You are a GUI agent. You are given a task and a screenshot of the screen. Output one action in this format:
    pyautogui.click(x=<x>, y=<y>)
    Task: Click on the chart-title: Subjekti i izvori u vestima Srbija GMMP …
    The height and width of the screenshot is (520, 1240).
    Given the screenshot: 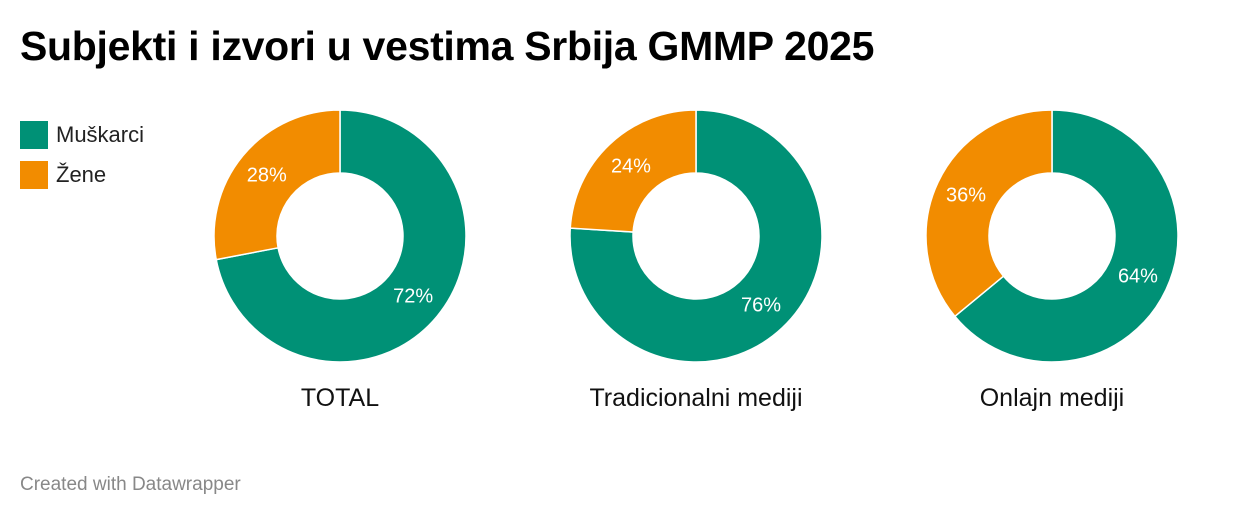 What is the action you would take?
    pyautogui.click(x=447, y=46)
    